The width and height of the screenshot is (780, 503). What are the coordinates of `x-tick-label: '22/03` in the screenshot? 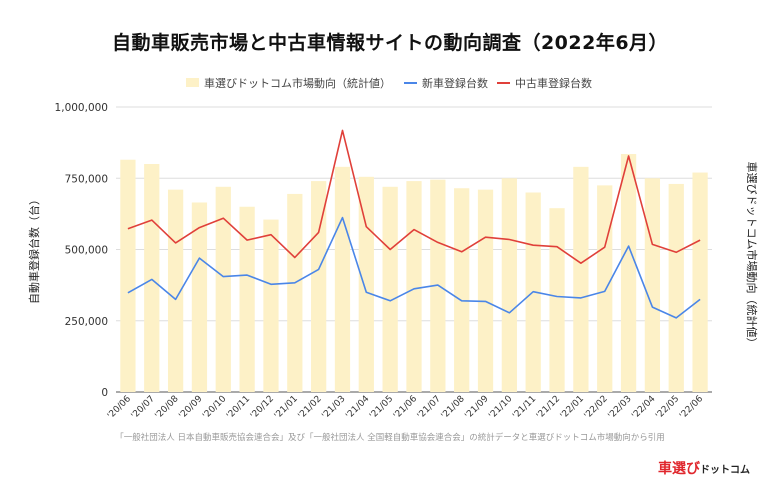 It's located at (620, 407).